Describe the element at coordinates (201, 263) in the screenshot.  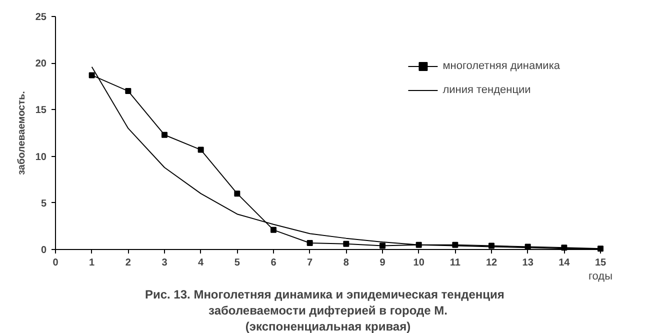
I see `x-tick-label: 4` at that location.